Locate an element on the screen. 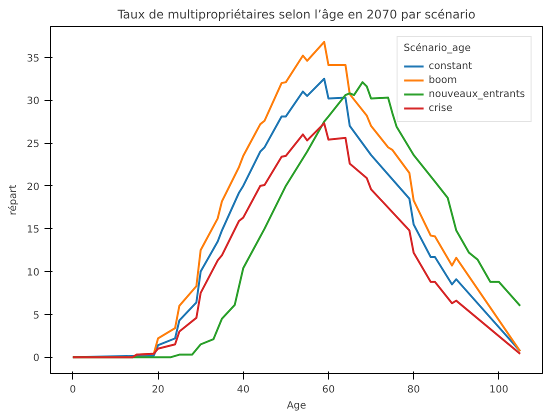  legend-label: constant is located at coordinates (450, 66).